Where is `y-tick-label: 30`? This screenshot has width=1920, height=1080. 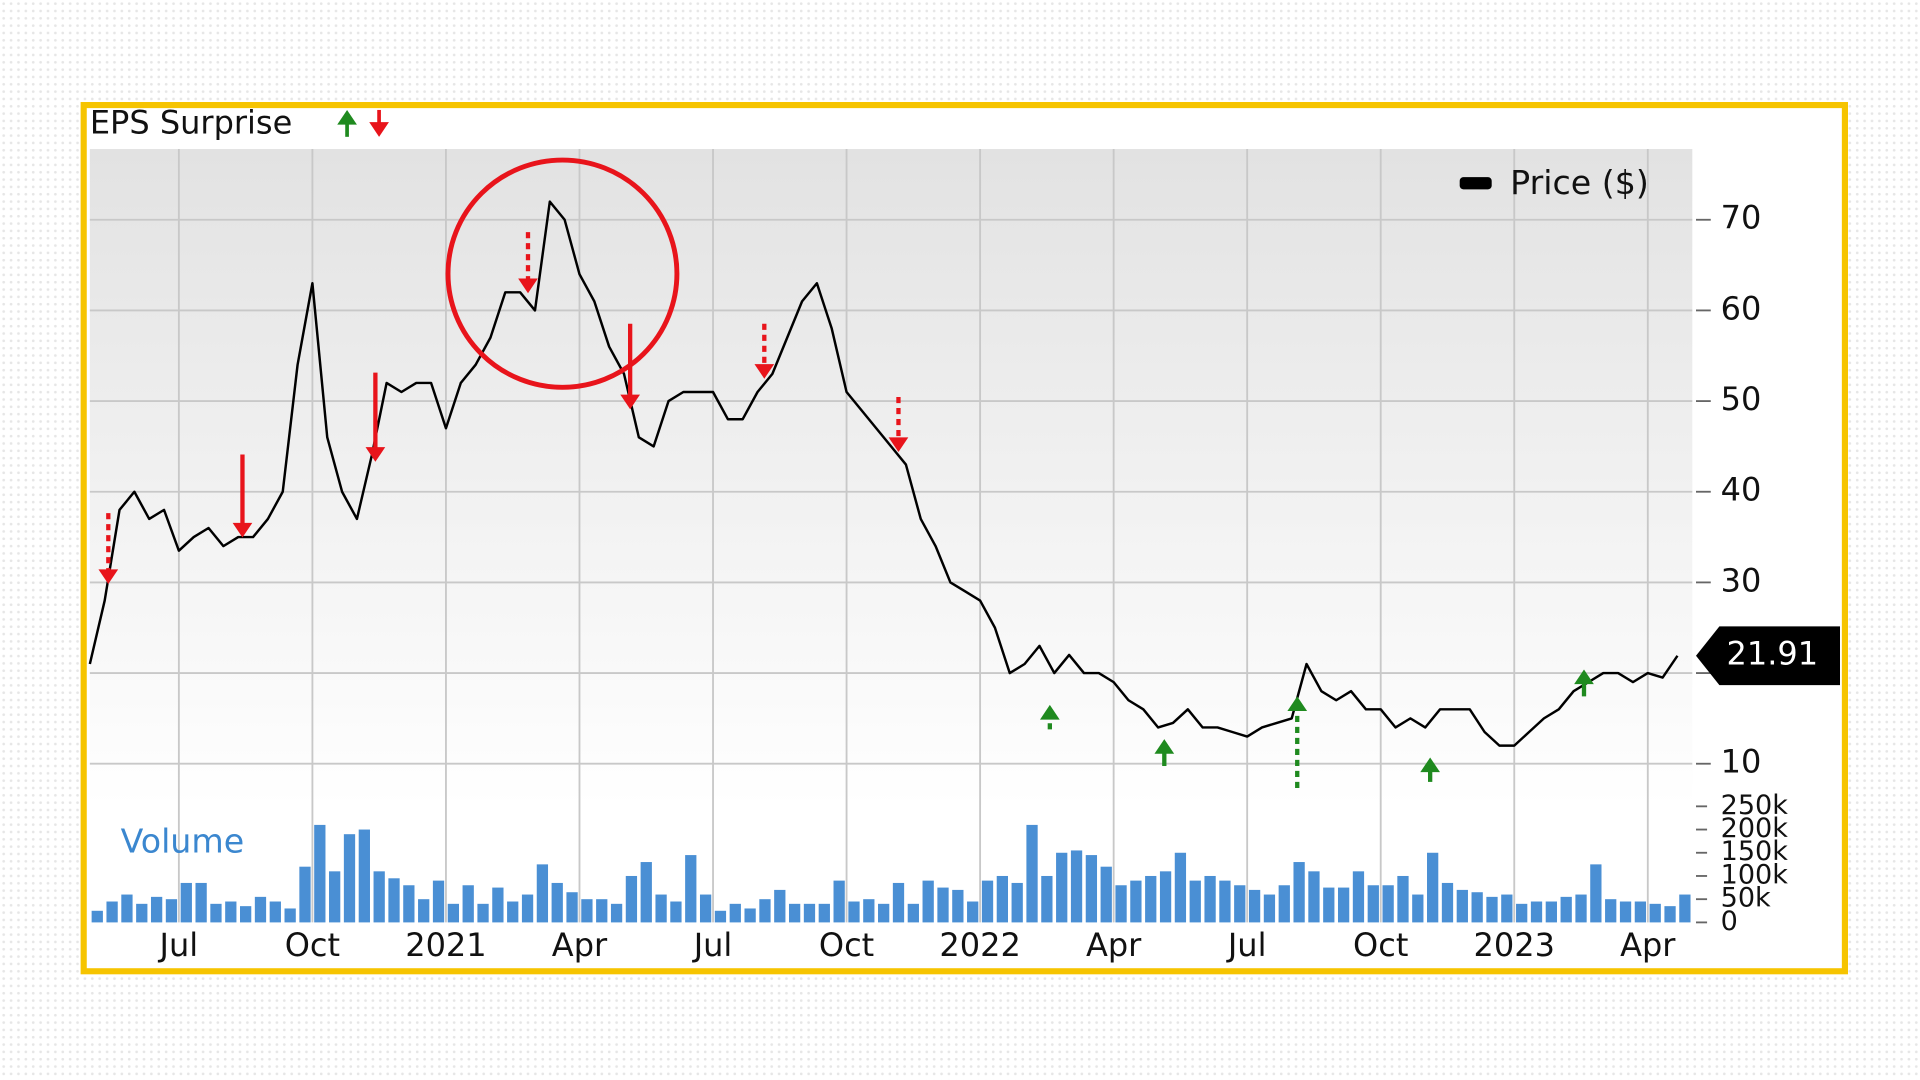 y-tick-label: 30 is located at coordinates (1741, 580).